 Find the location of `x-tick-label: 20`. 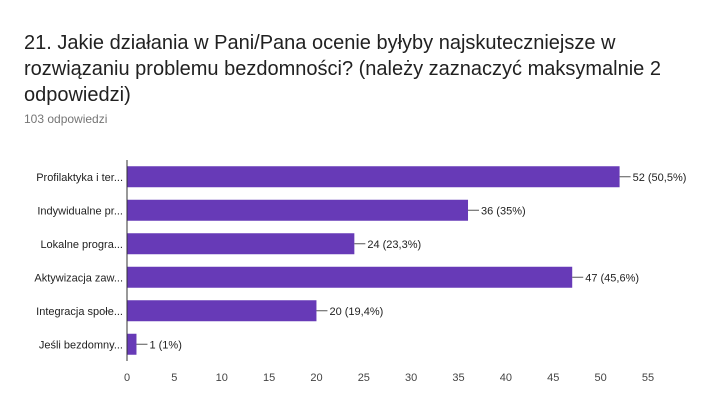

x-tick-label: 20 is located at coordinates (316, 378).